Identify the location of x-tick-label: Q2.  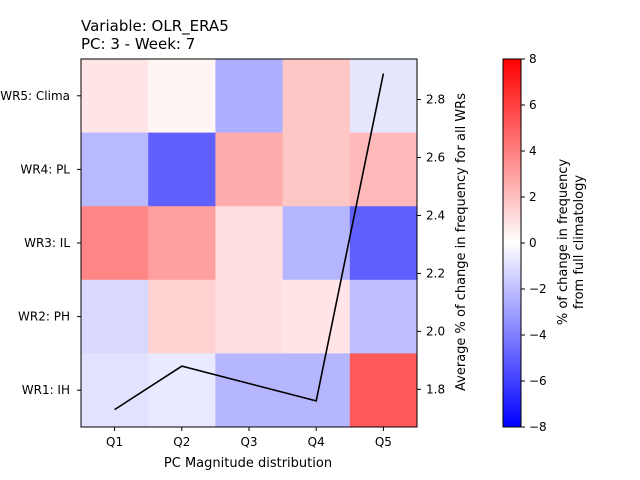
(181, 442).